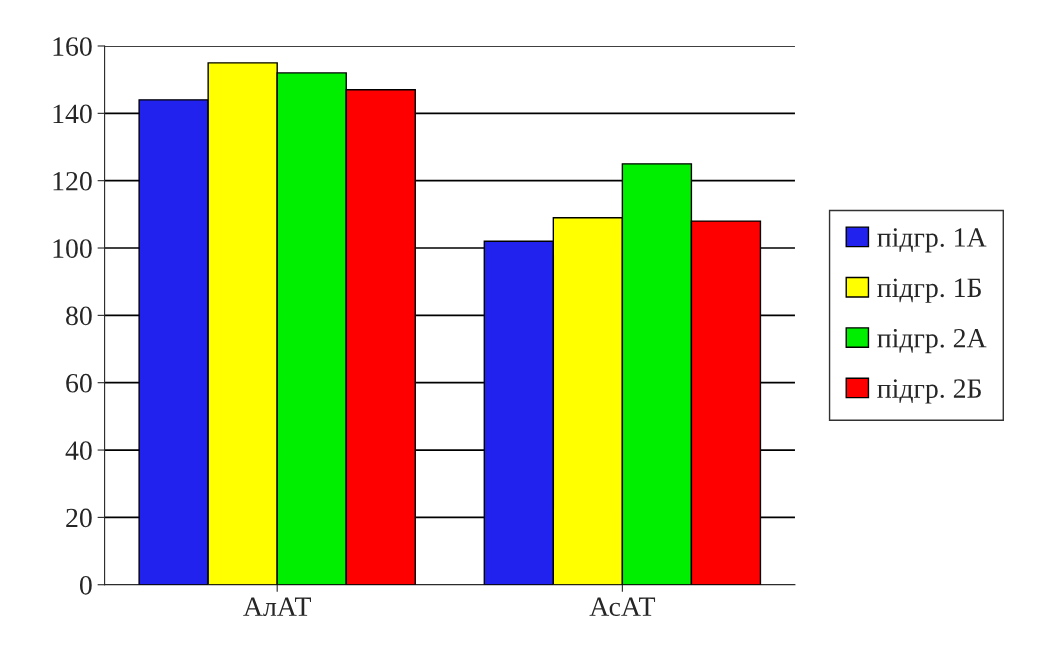 The height and width of the screenshot is (657, 1046). Describe the element at coordinates (932, 341) in the screenshot. I see `legend-label: підгр. 2А` at that location.